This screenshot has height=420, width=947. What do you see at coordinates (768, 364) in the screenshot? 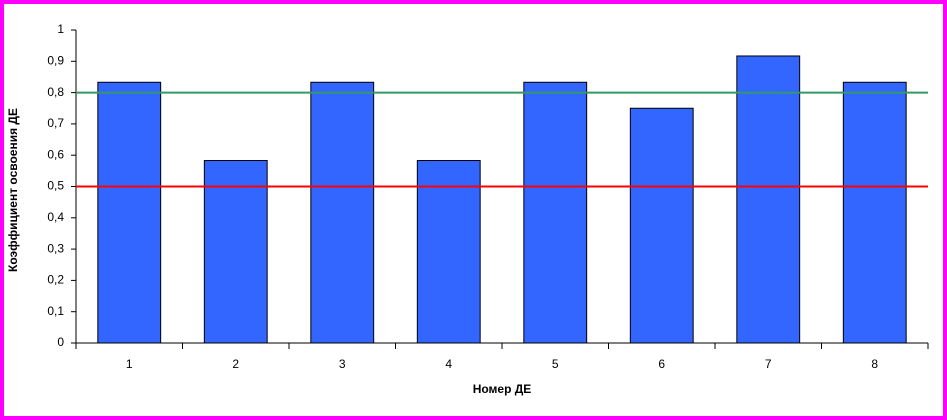
I see `x-tick-label: 7` at bounding box center [768, 364].